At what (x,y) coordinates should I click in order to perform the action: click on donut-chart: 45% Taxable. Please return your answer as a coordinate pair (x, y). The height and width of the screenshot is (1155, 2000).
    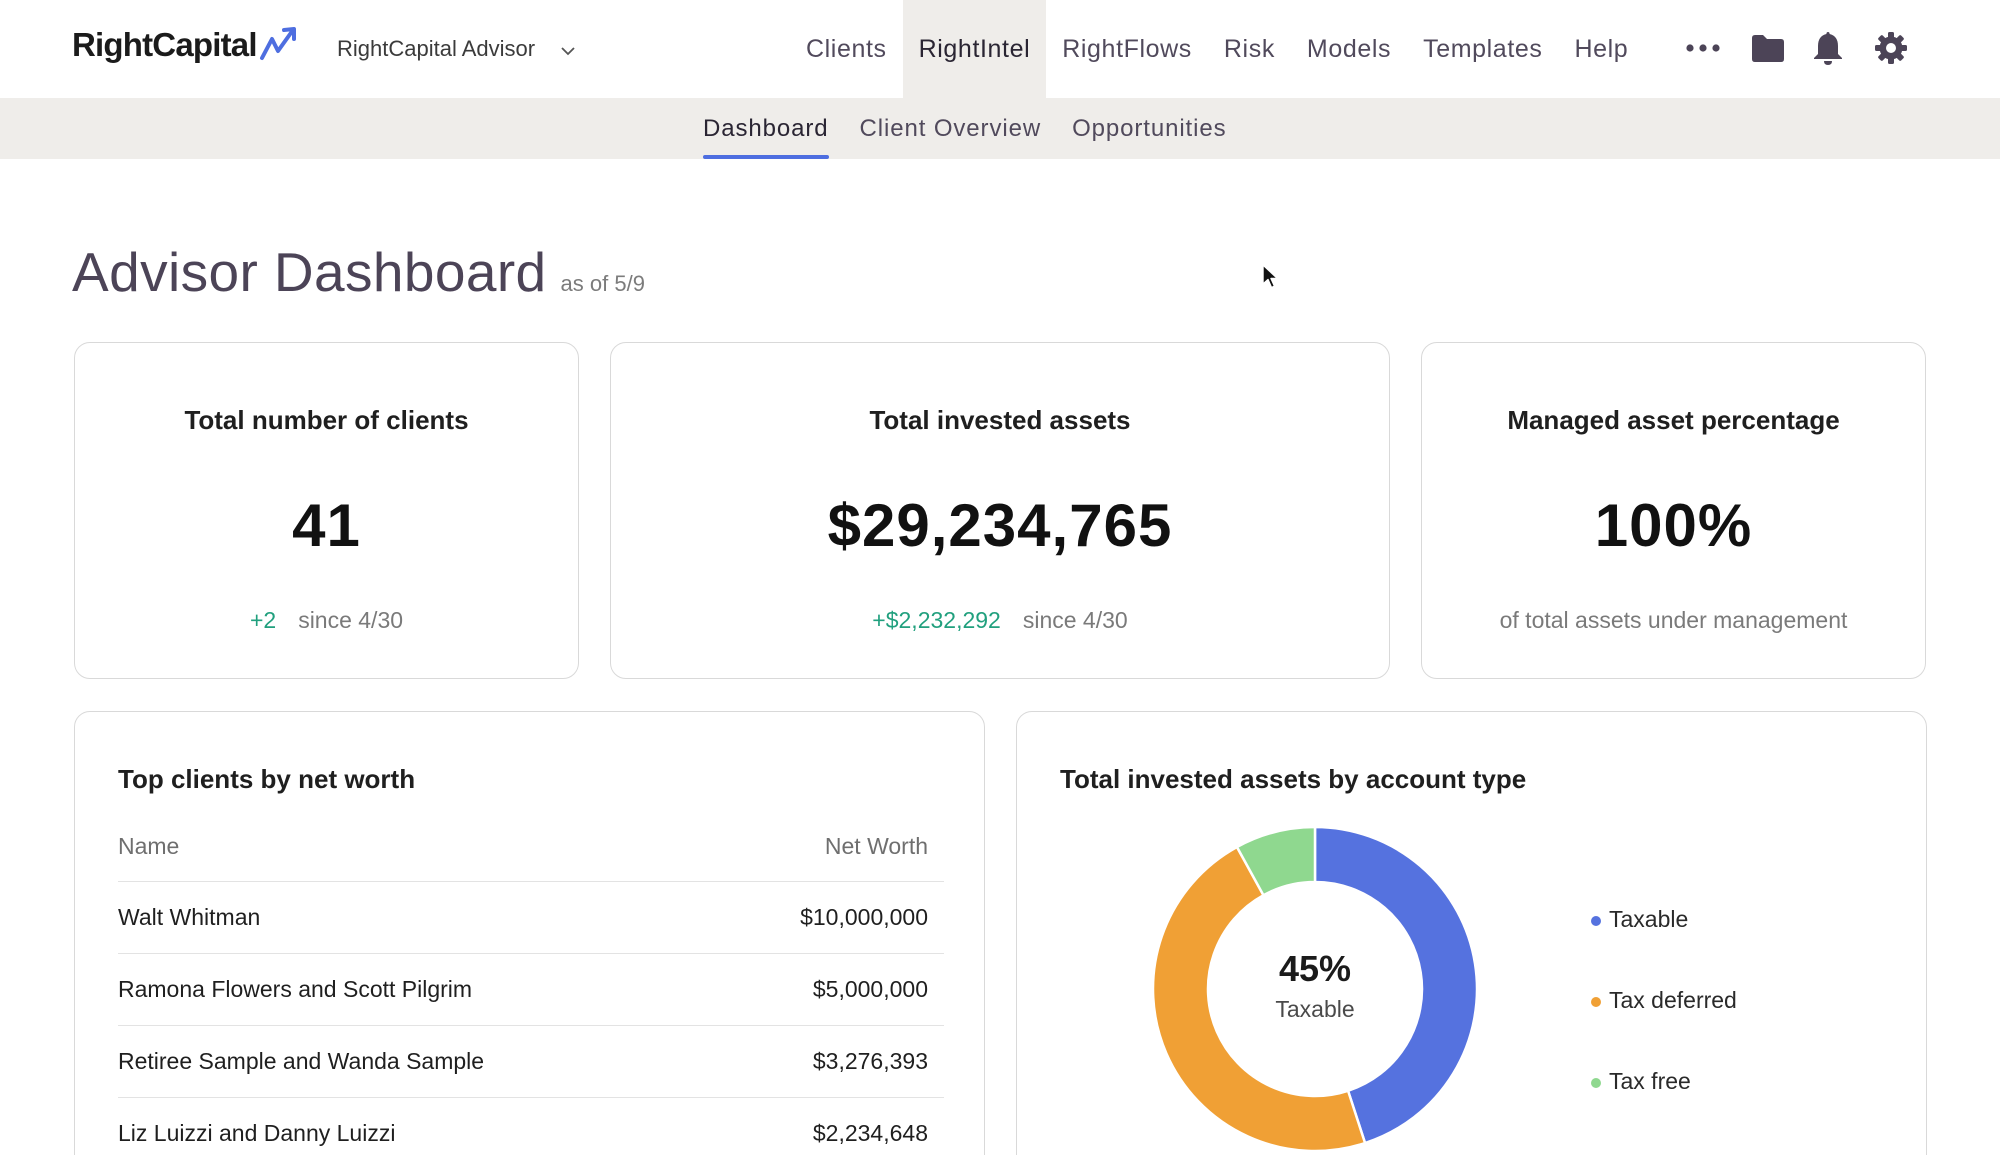
    Looking at the image, I should click on (1315, 989).